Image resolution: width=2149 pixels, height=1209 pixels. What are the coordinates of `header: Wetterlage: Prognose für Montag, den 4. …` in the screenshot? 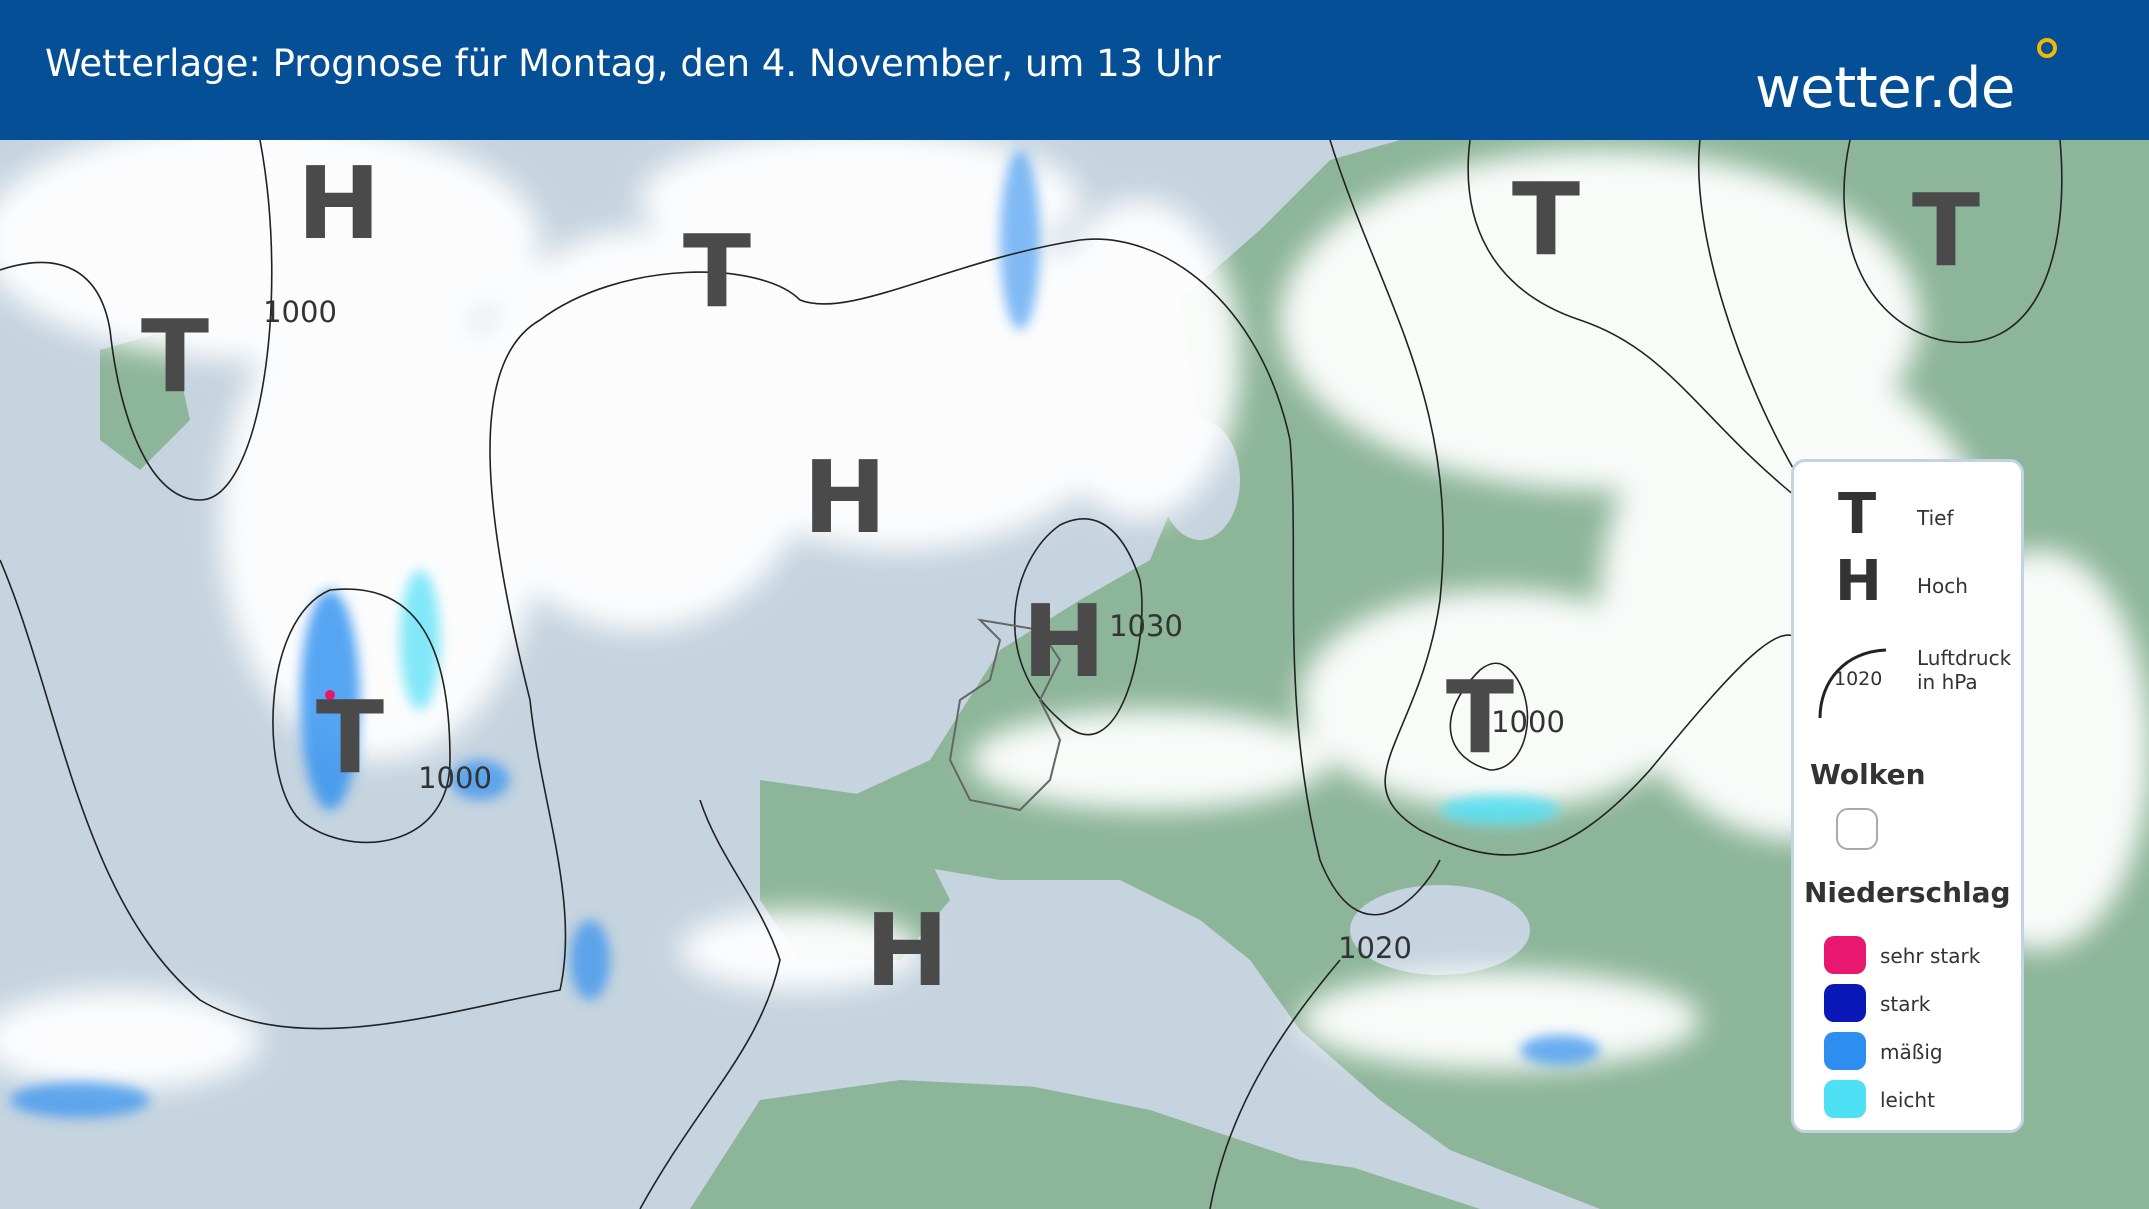 It's located at (1074, 70).